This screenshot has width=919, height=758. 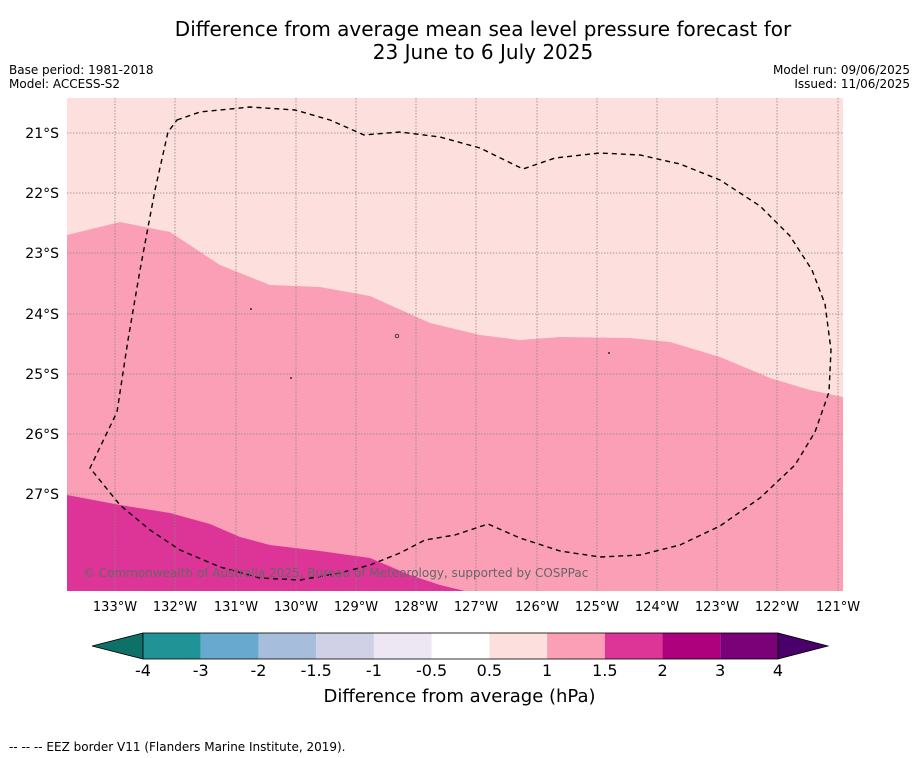 What do you see at coordinates (42, 495) in the screenshot?
I see `lat-label: 27°S` at bounding box center [42, 495].